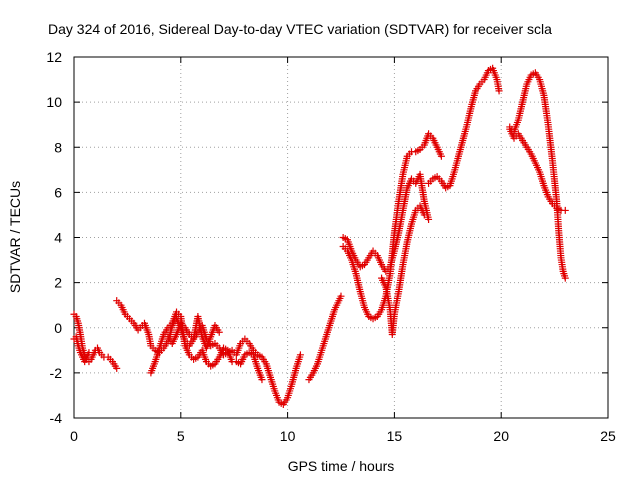  Describe the element at coordinates (608, 436) in the screenshot. I see `x-tick-label: 25` at that location.